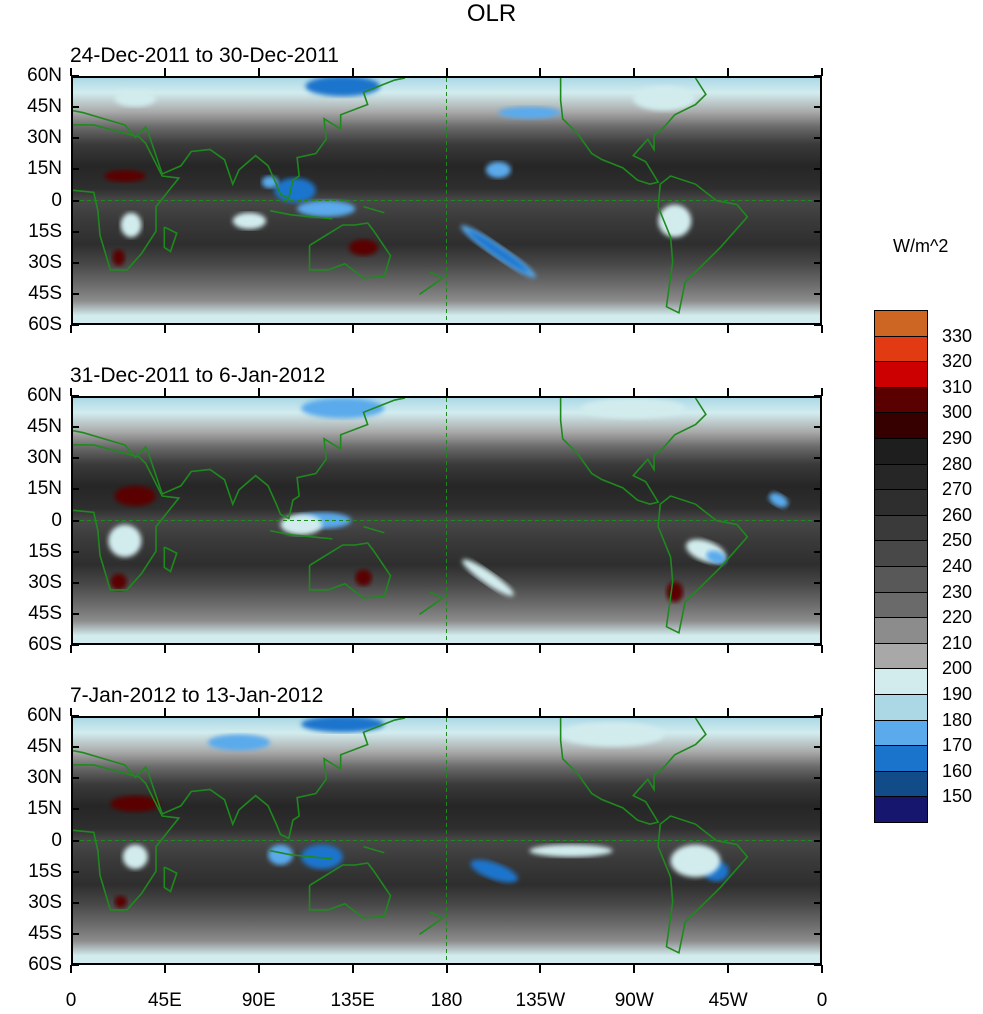 This screenshot has width=983, height=1014. Describe the element at coordinates (957, 668) in the screenshot. I see `colorbar-level-label: 200` at that location.